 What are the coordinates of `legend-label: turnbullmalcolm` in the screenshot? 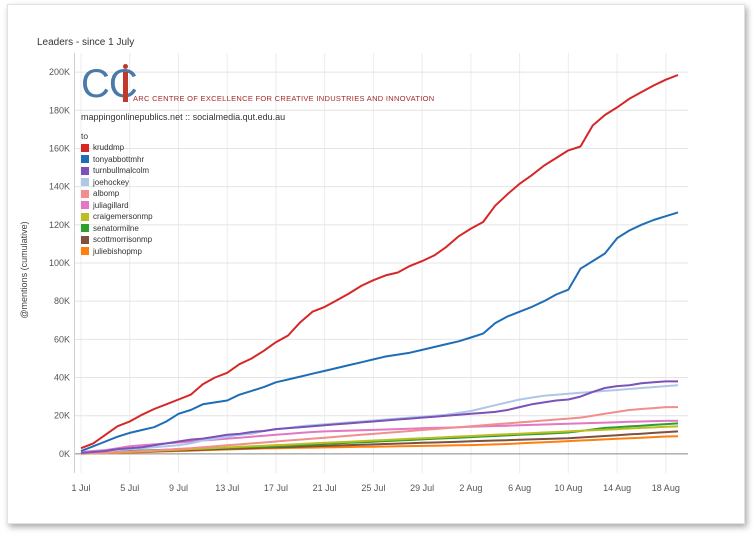 It's located at (121, 171).